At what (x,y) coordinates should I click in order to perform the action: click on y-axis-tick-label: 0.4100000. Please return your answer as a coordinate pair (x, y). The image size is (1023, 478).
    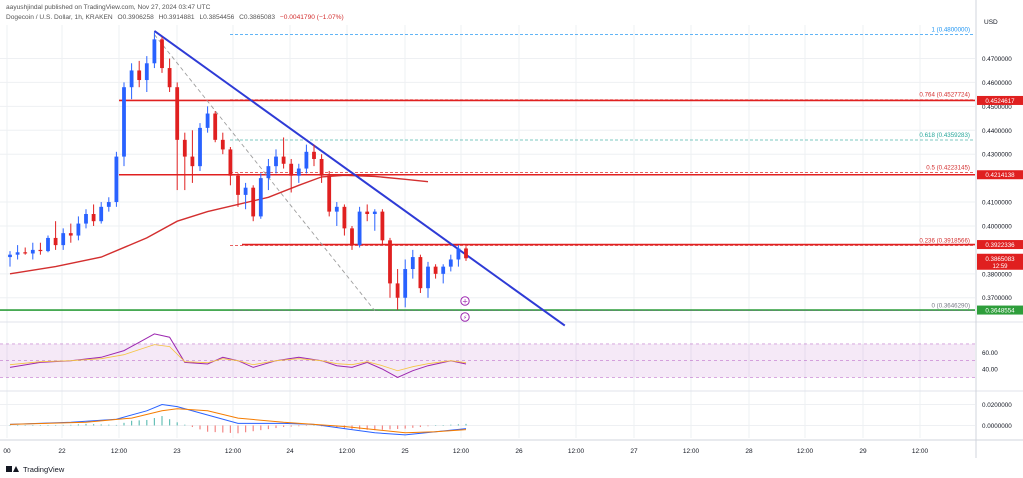
    Looking at the image, I should click on (997, 203).